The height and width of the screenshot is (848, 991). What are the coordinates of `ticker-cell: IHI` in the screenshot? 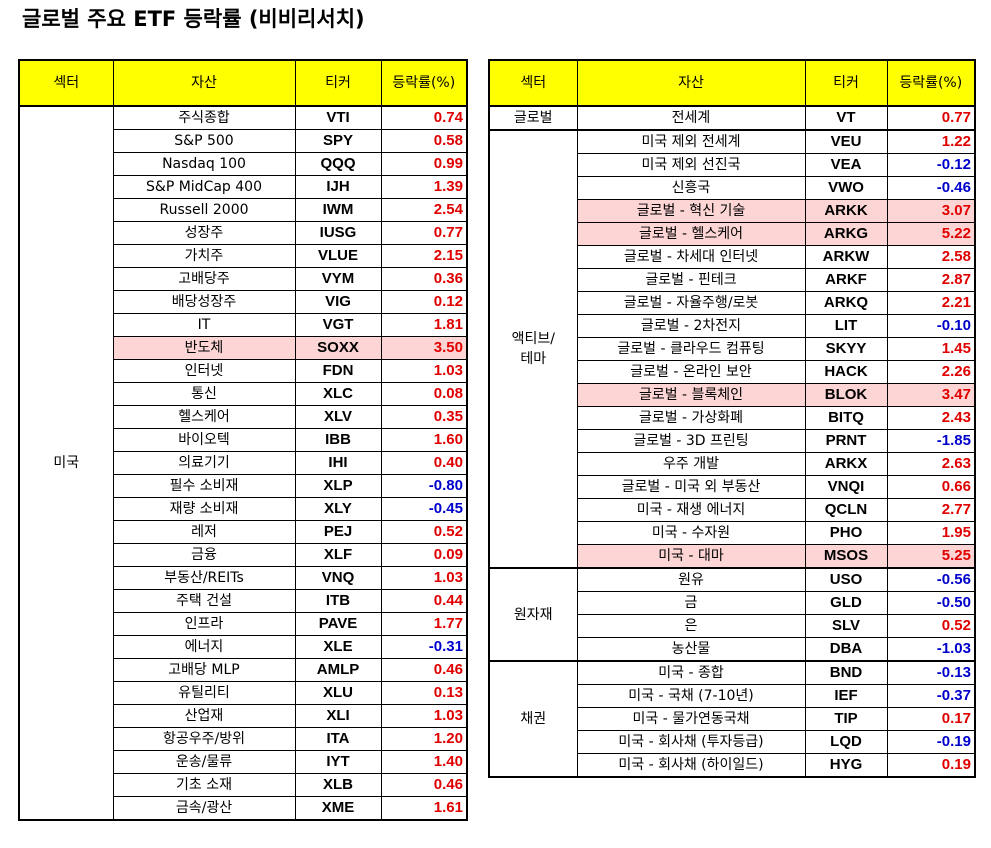 It's located at (338, 463).